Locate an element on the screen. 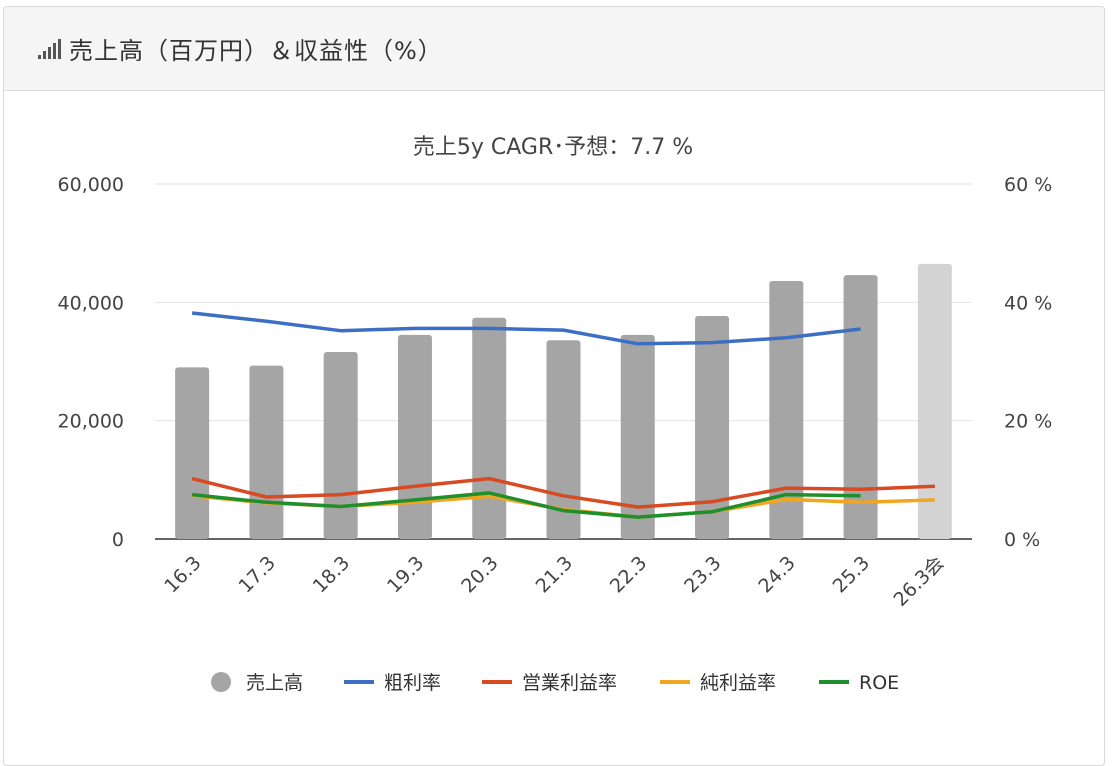  x-tick-label: 26.3会 is located at coordinates (918, 581).